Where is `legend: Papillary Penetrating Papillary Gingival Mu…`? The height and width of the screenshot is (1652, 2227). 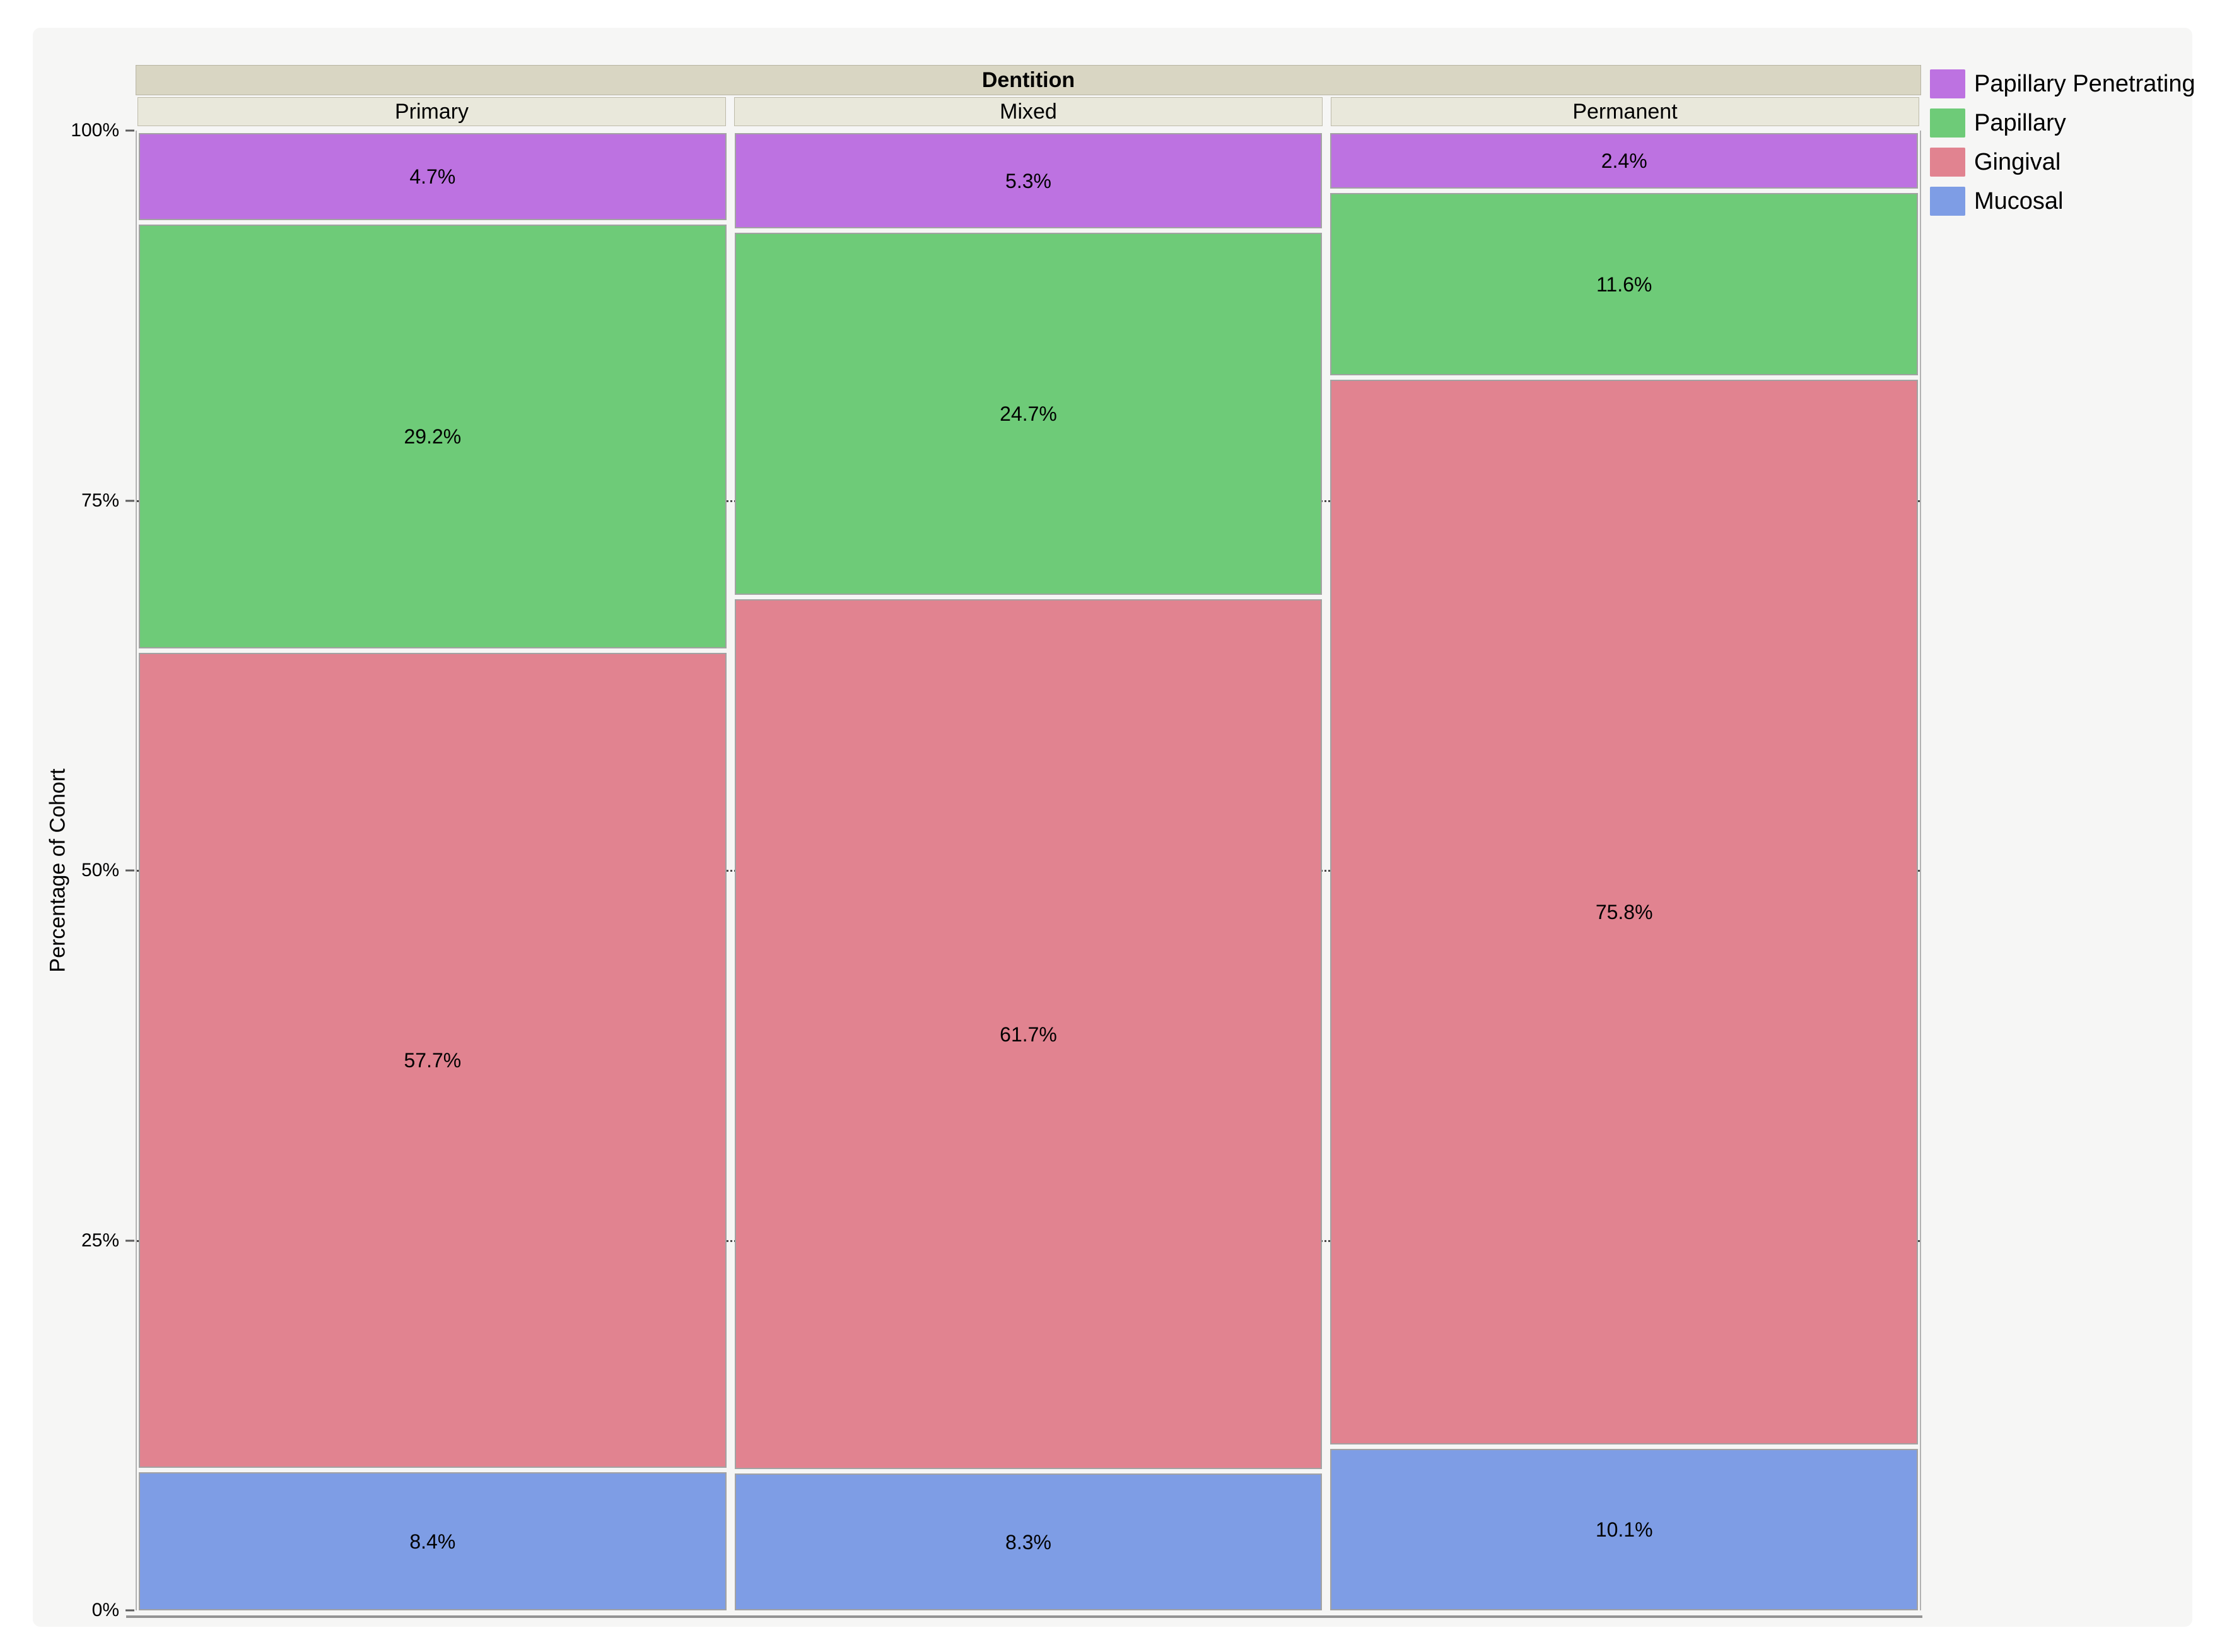
legend: Papillary Penetrating Papillary Gingival Mu… is located at coordinates (2062, 142).